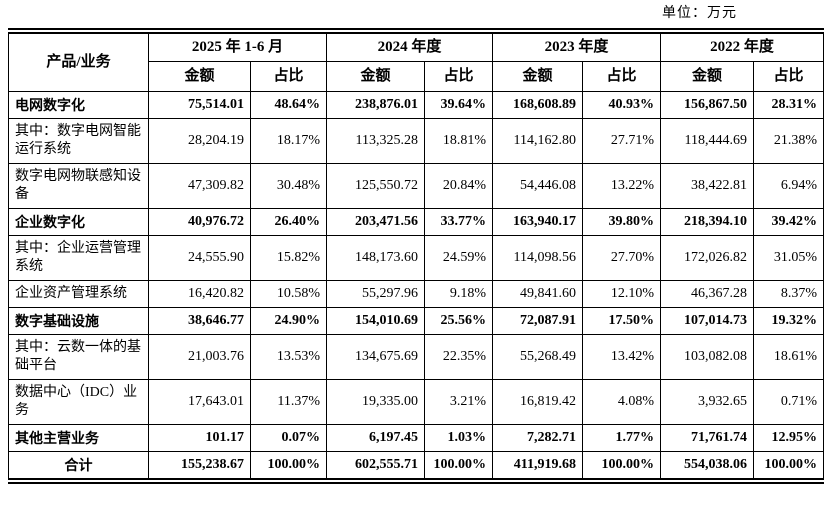 Image resolution: width=831 pixels, height=507 pixels. What do you see at coordinates (538, 257) in the screenshot?
I see `amount-cell: 114,098.56` at bounding box center [538, 257].